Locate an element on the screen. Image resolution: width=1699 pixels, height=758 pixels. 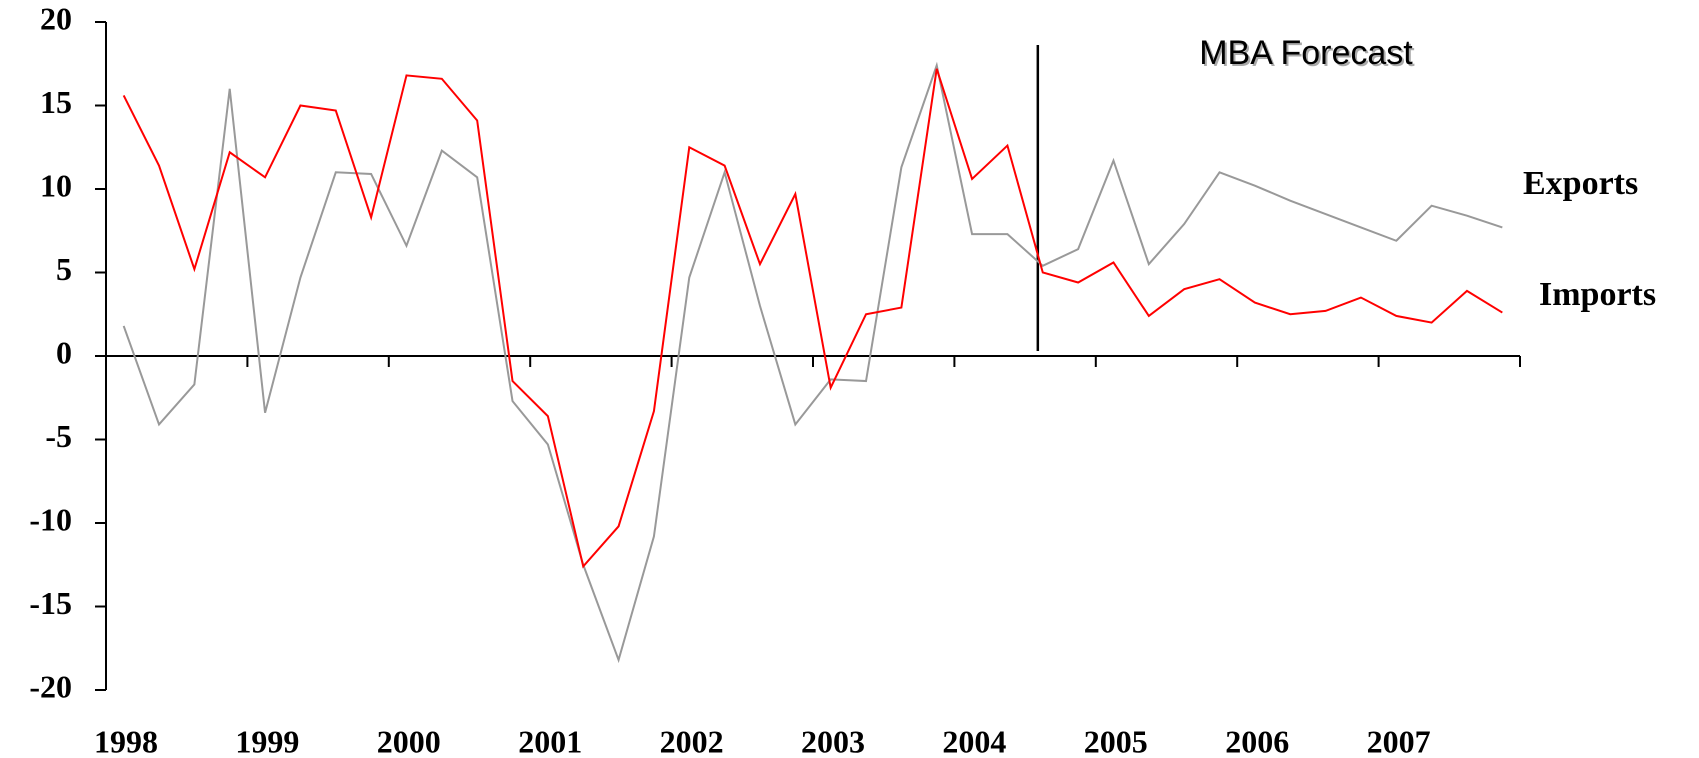
y-tick-label: 15 is located at coordinates (56, 102).